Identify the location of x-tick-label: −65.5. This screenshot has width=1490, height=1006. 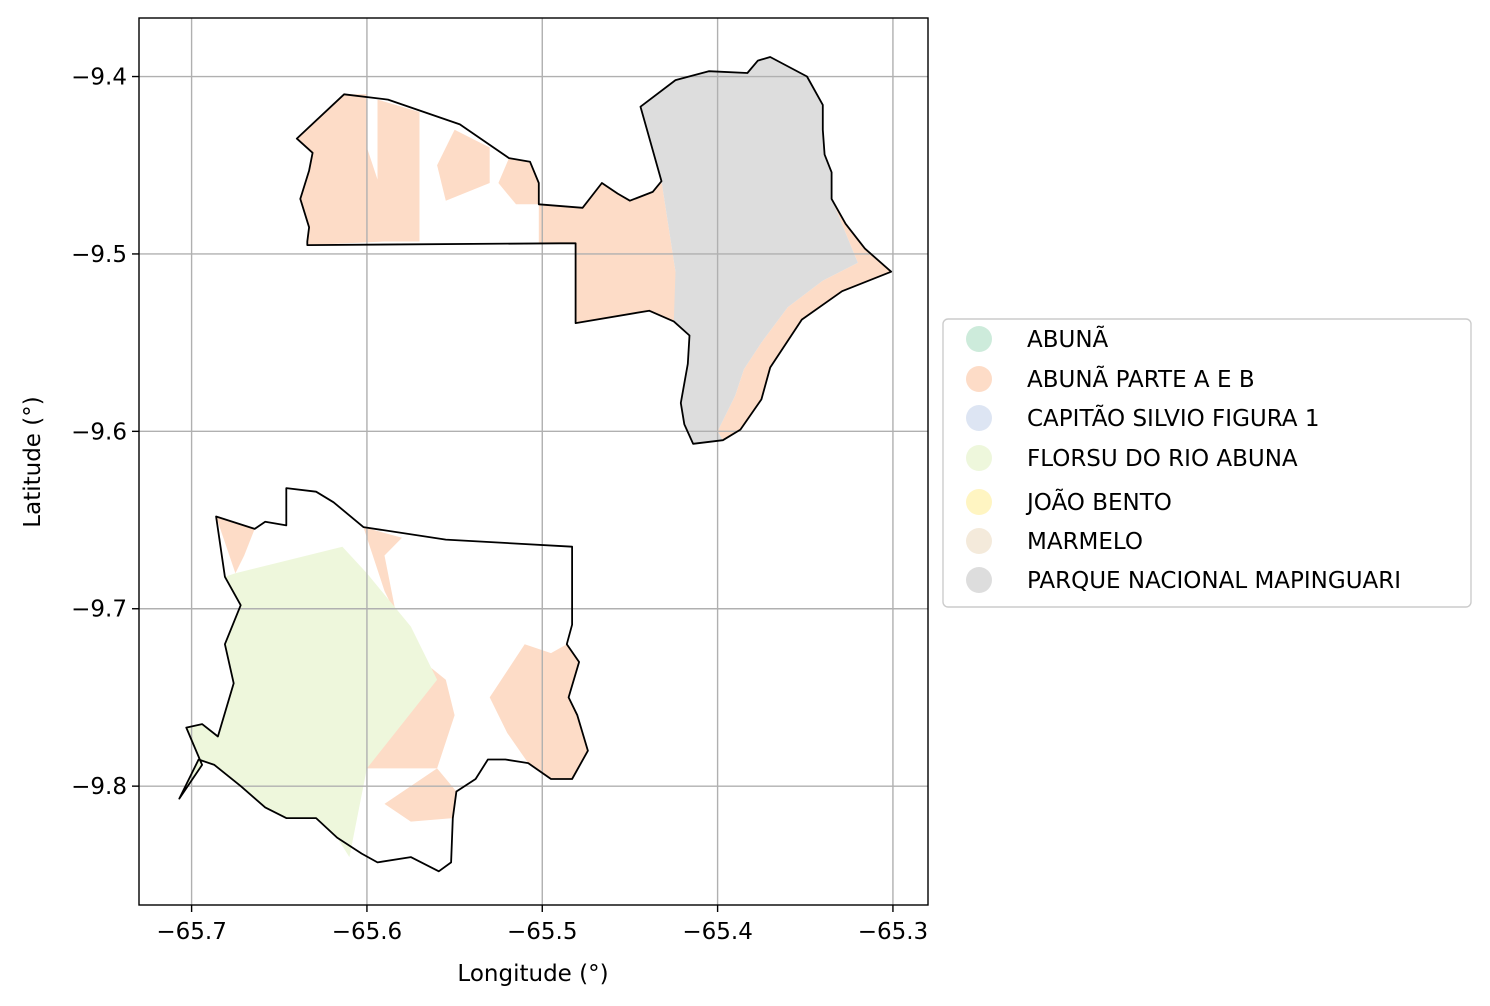
(542, 932).